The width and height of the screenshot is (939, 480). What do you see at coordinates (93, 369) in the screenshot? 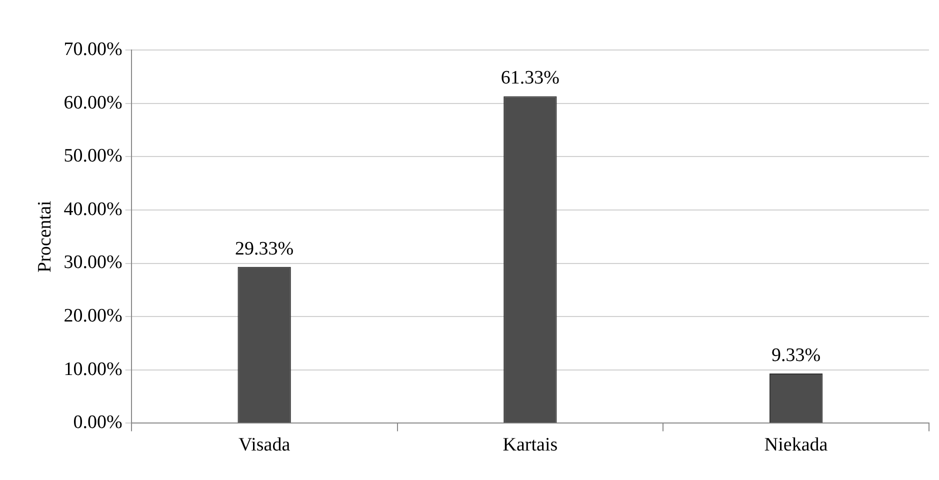
I see `y-tick-label: 10.00%` at bounding box center [93, 369].